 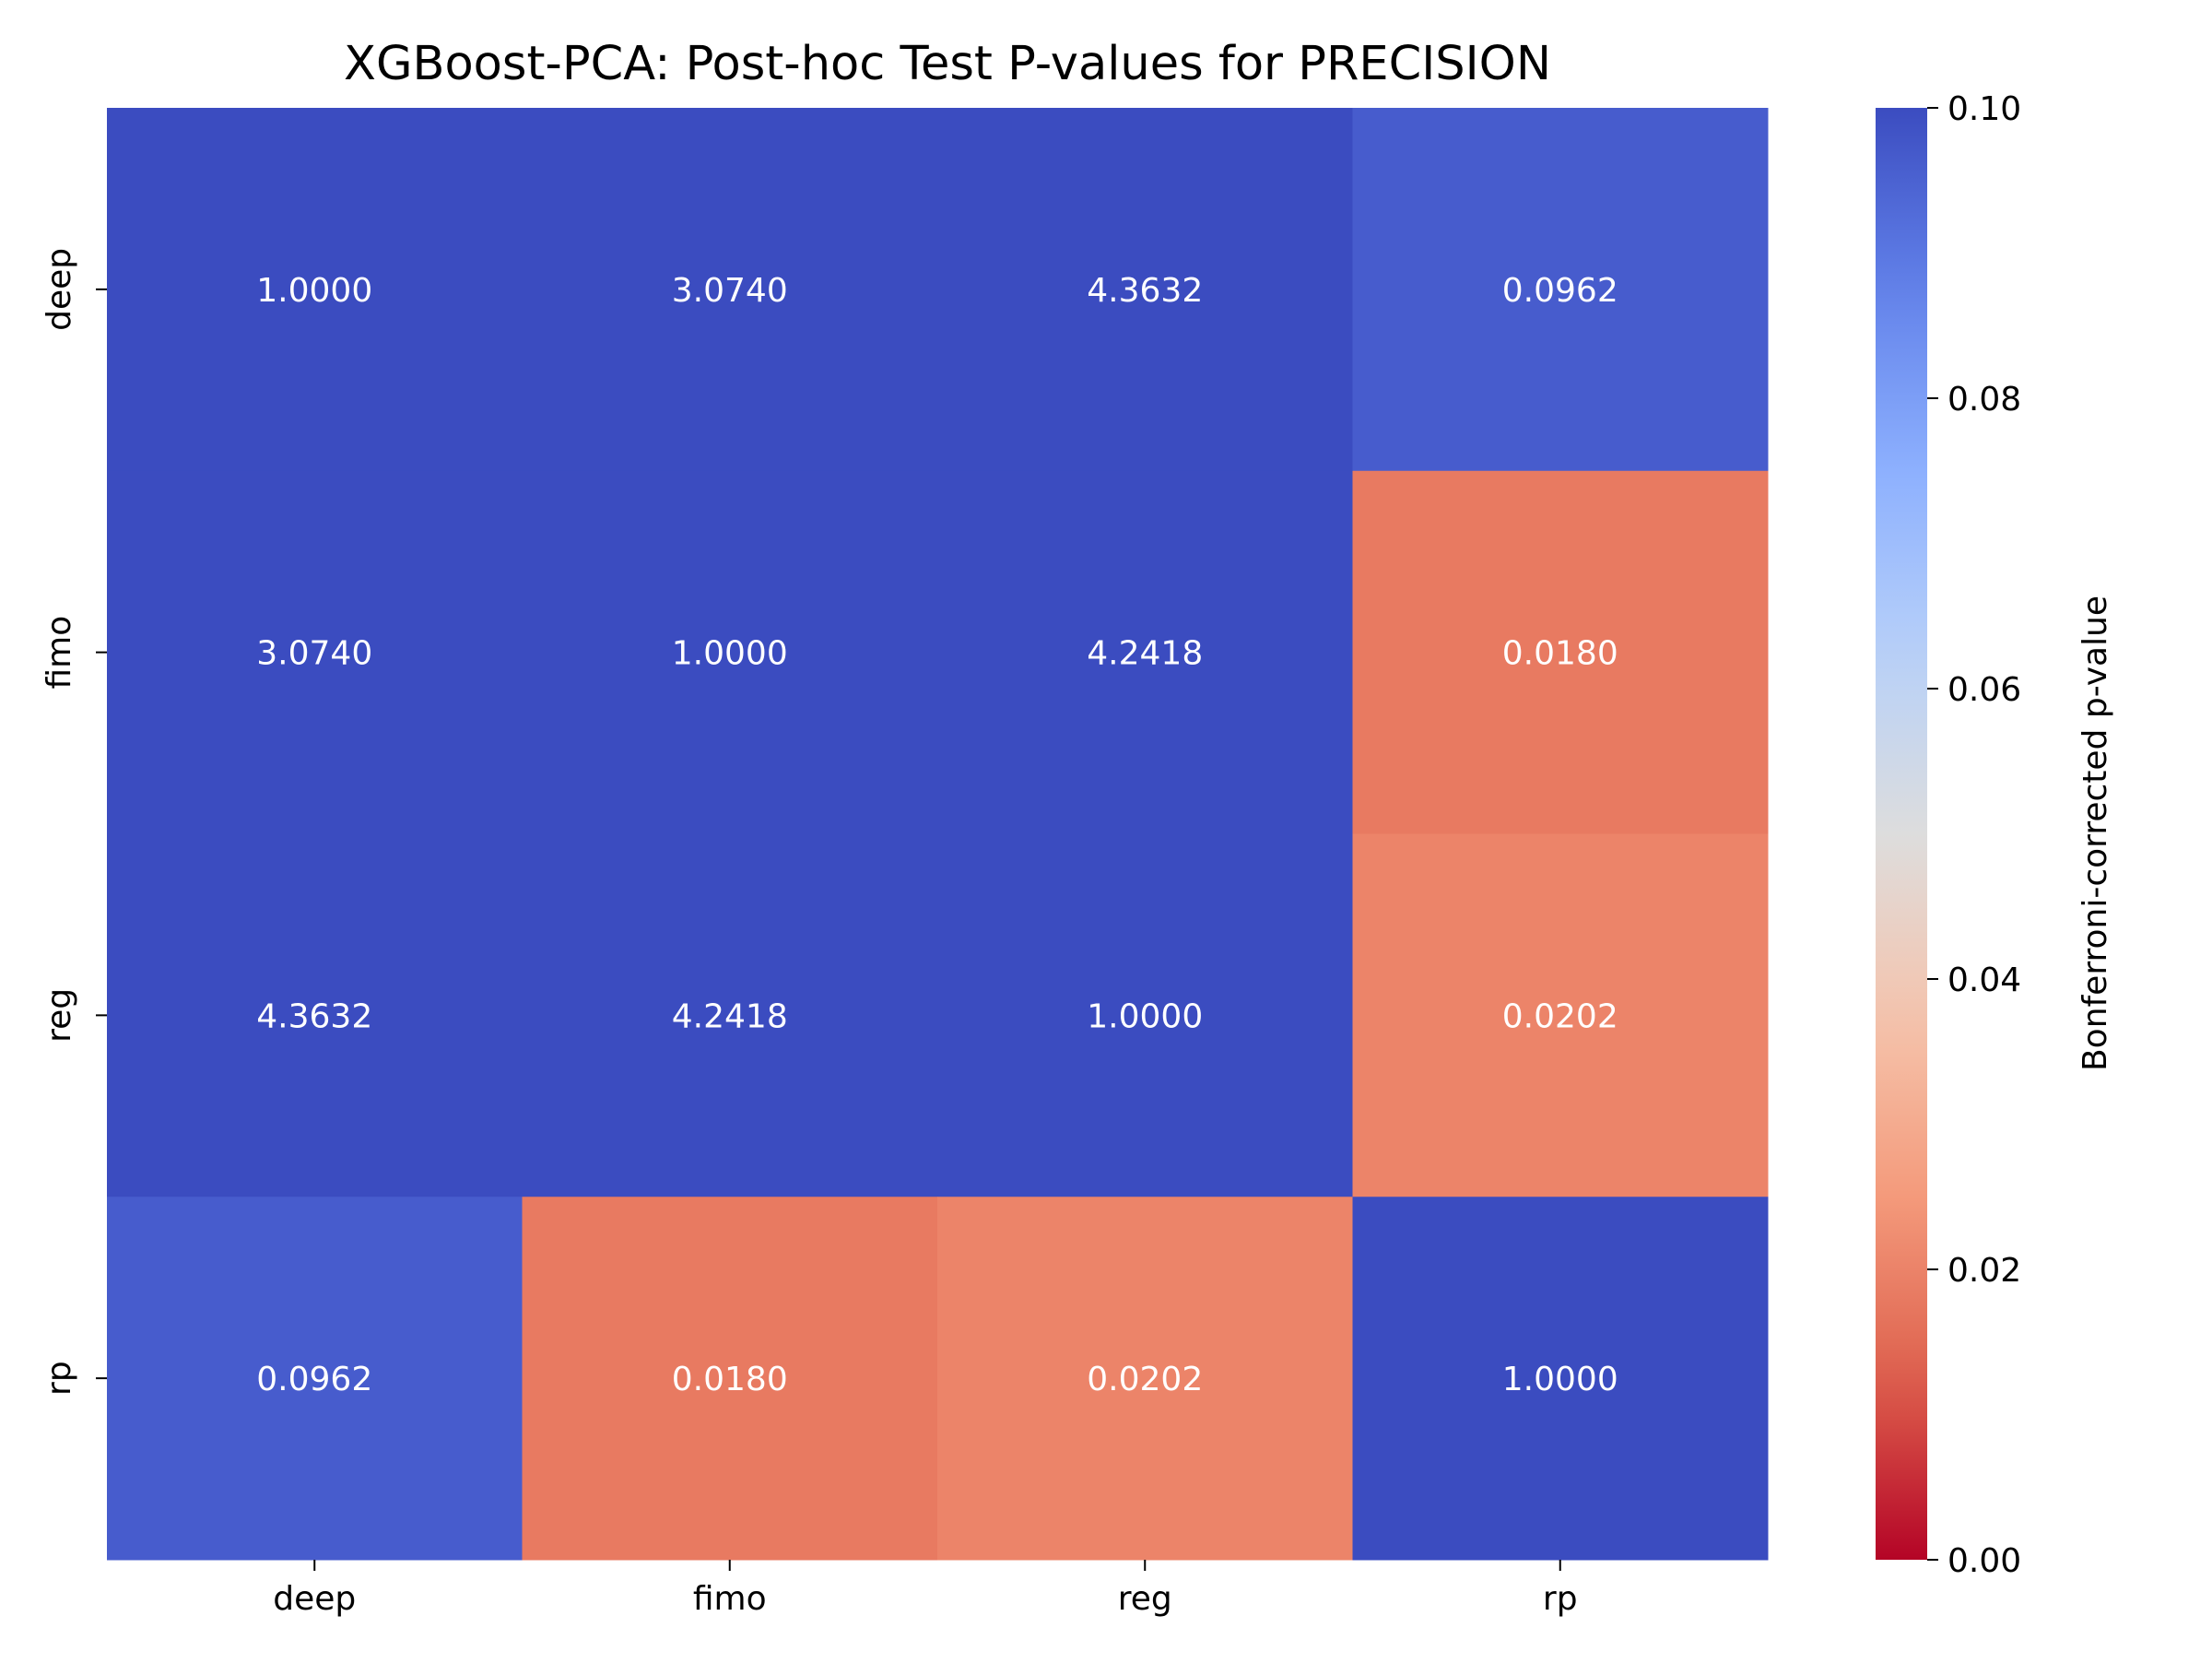 I want to click on heatmap-cell-fimo-reg, so click(x=1145, y=652).